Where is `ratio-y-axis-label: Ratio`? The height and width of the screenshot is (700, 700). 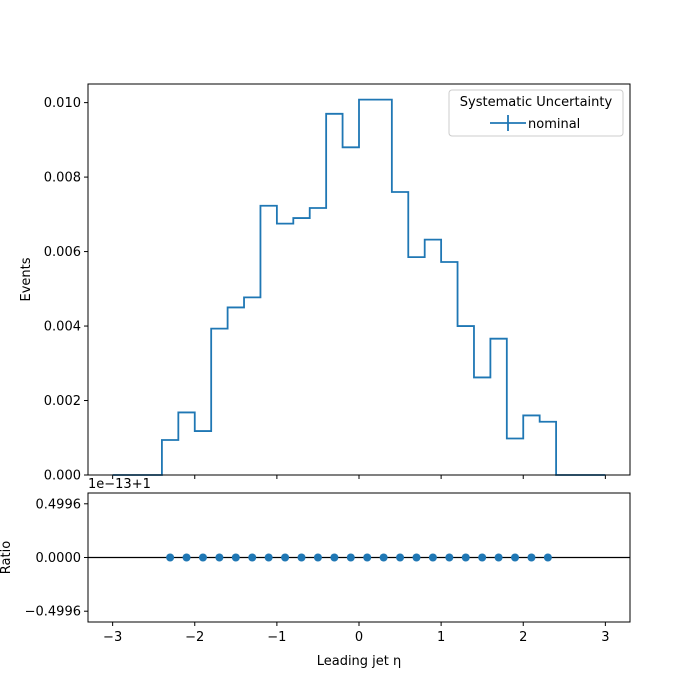 ratio-y-axis-label: Ratio is located at coordinates (7, 557).